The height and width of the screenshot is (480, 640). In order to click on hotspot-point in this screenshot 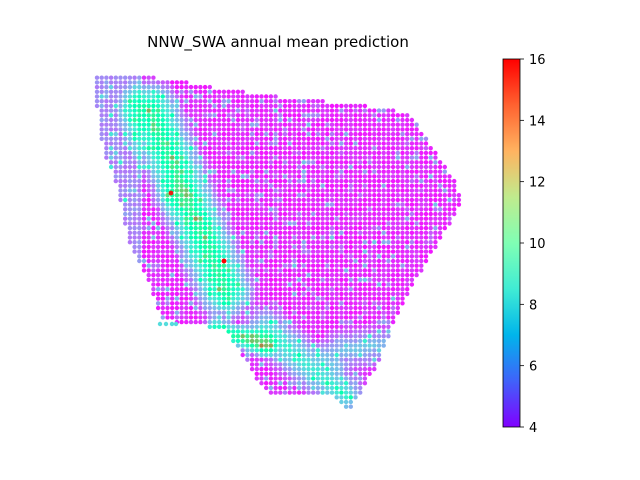, I will do `click(224, 261)`.